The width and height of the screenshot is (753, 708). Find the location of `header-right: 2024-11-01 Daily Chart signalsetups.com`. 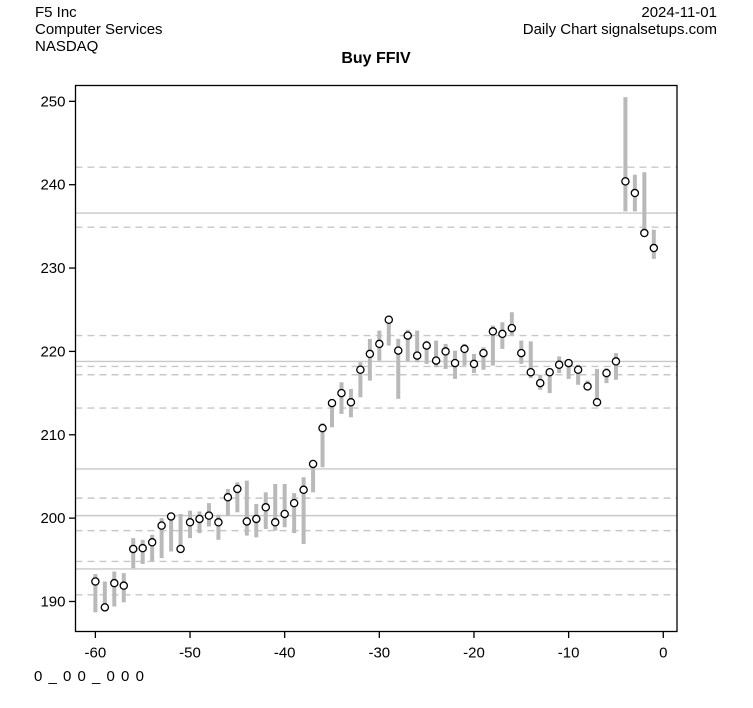

header-right: 2024-11-01 Daily Chart signalsetups.com is located at coordinates (620, 21).